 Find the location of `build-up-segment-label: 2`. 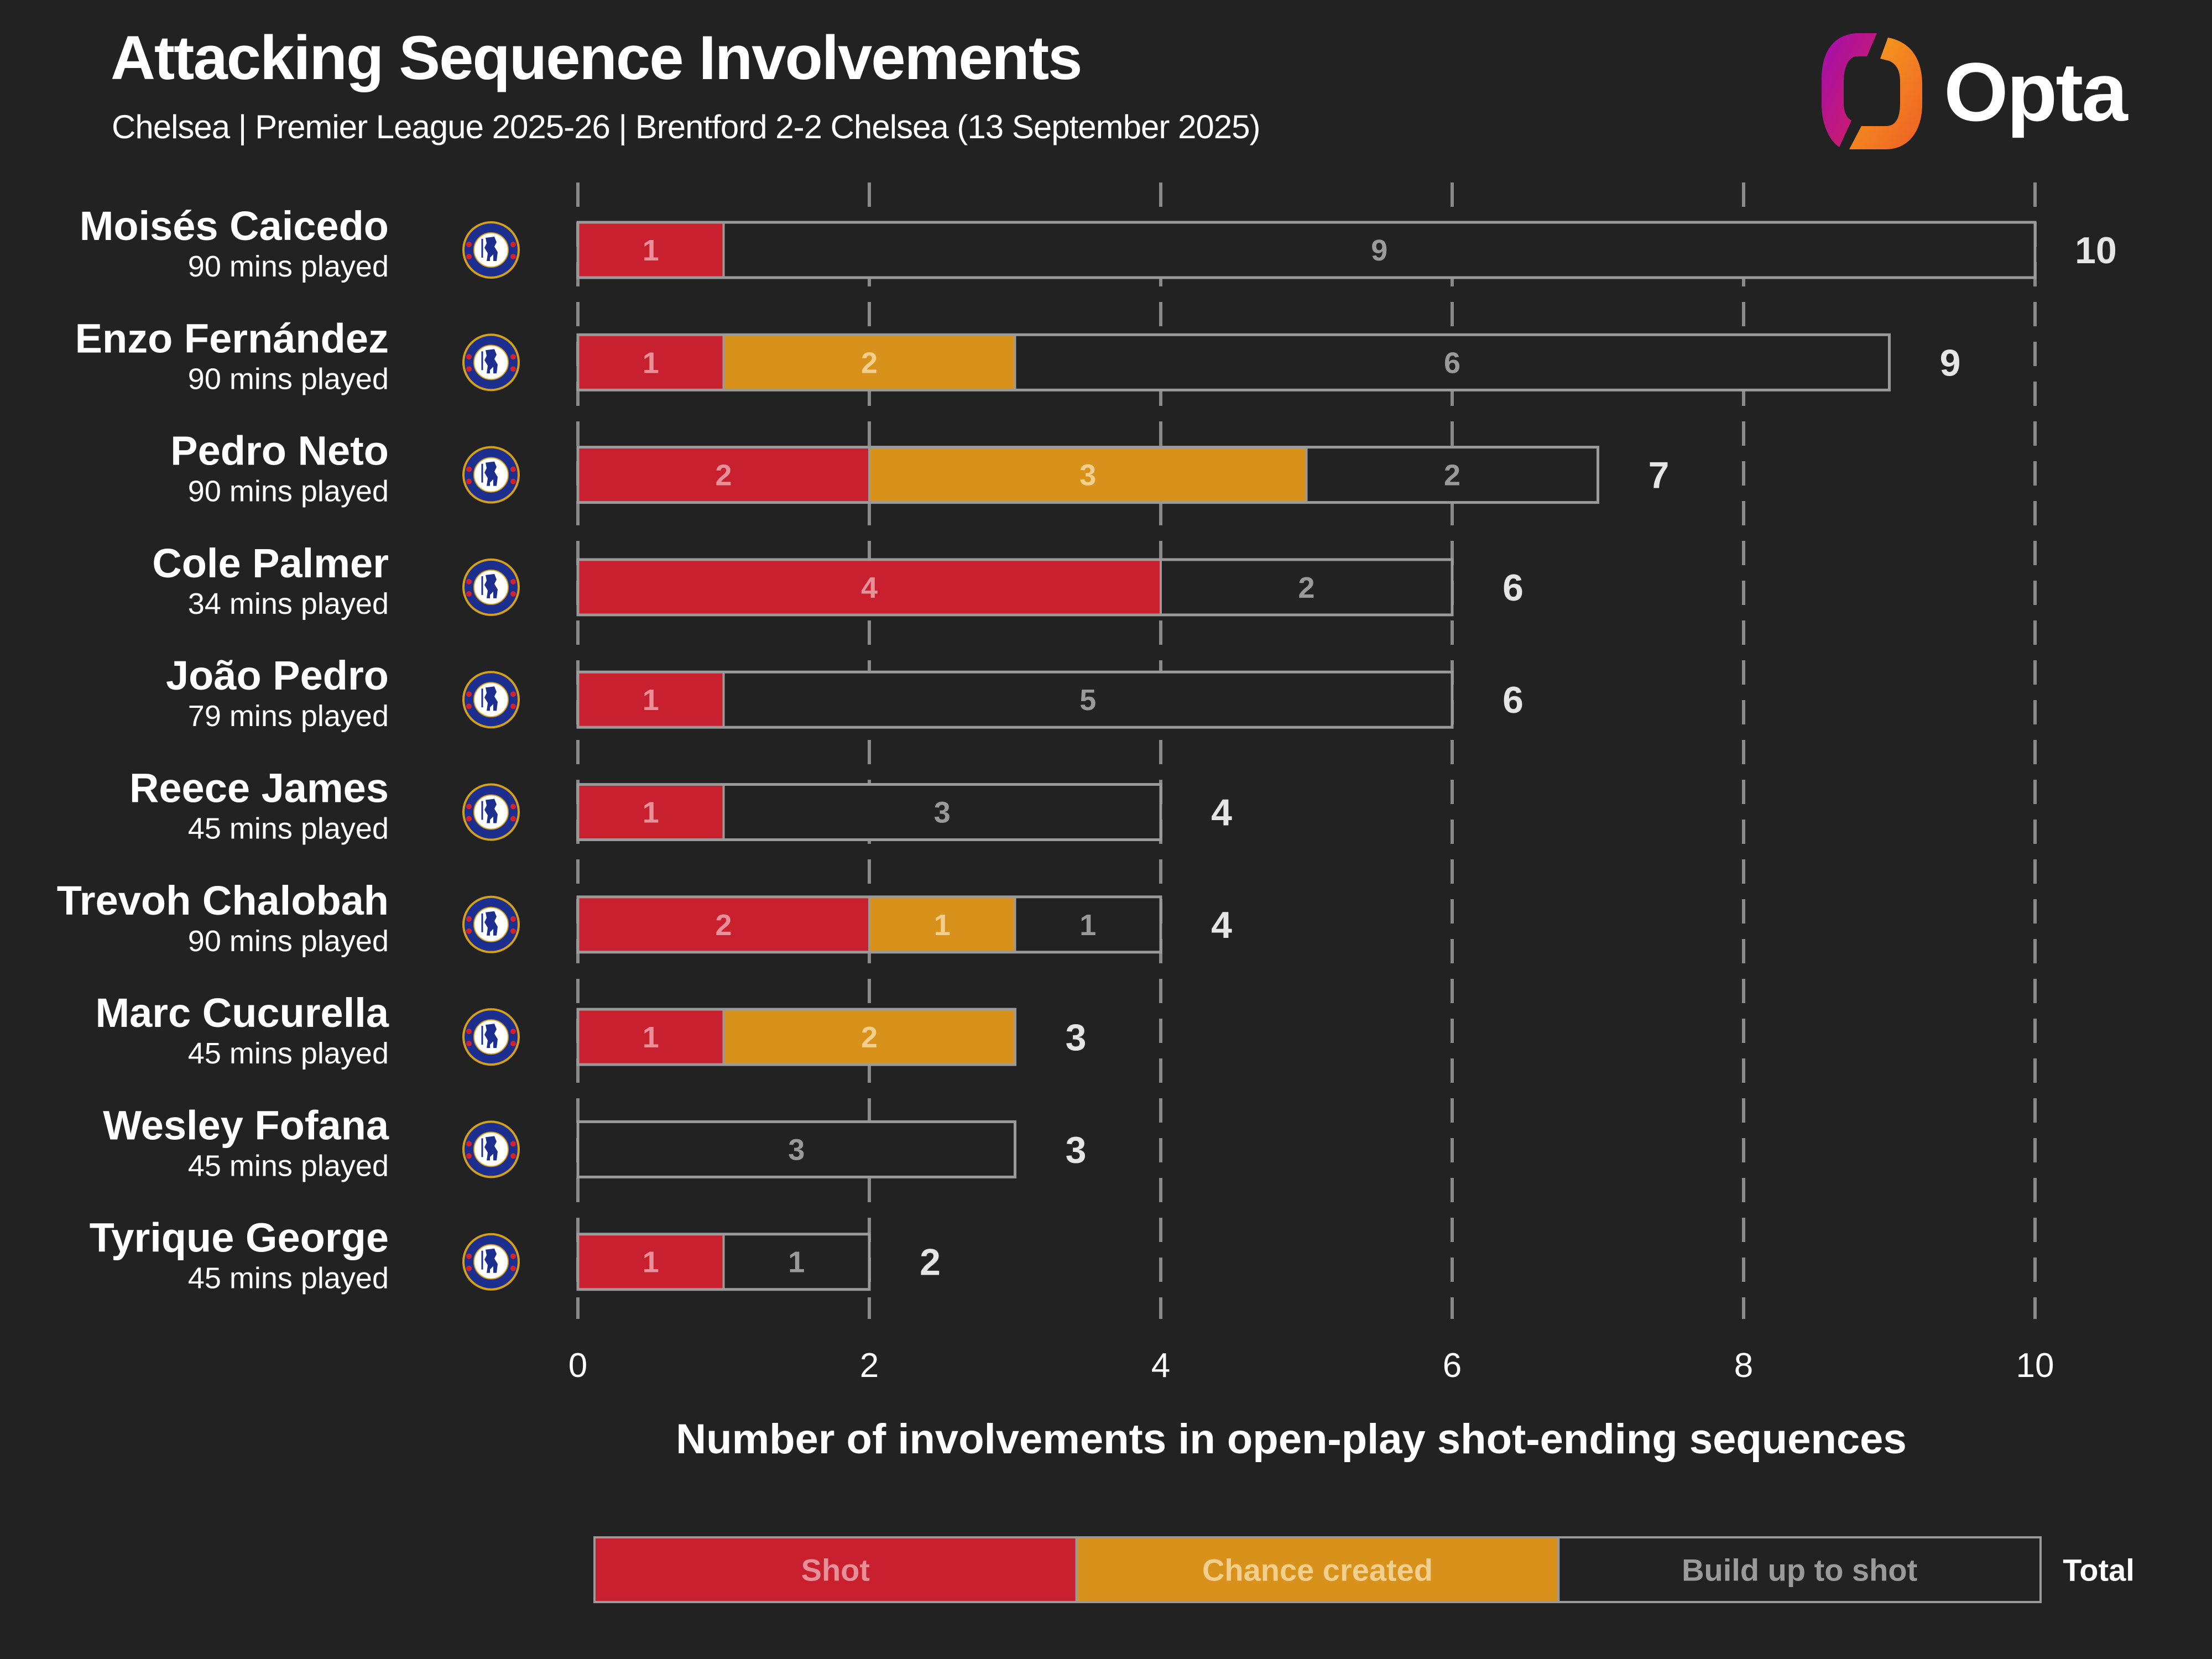

build-up-segment-label: 2 is located at coordinates (1452, 476).